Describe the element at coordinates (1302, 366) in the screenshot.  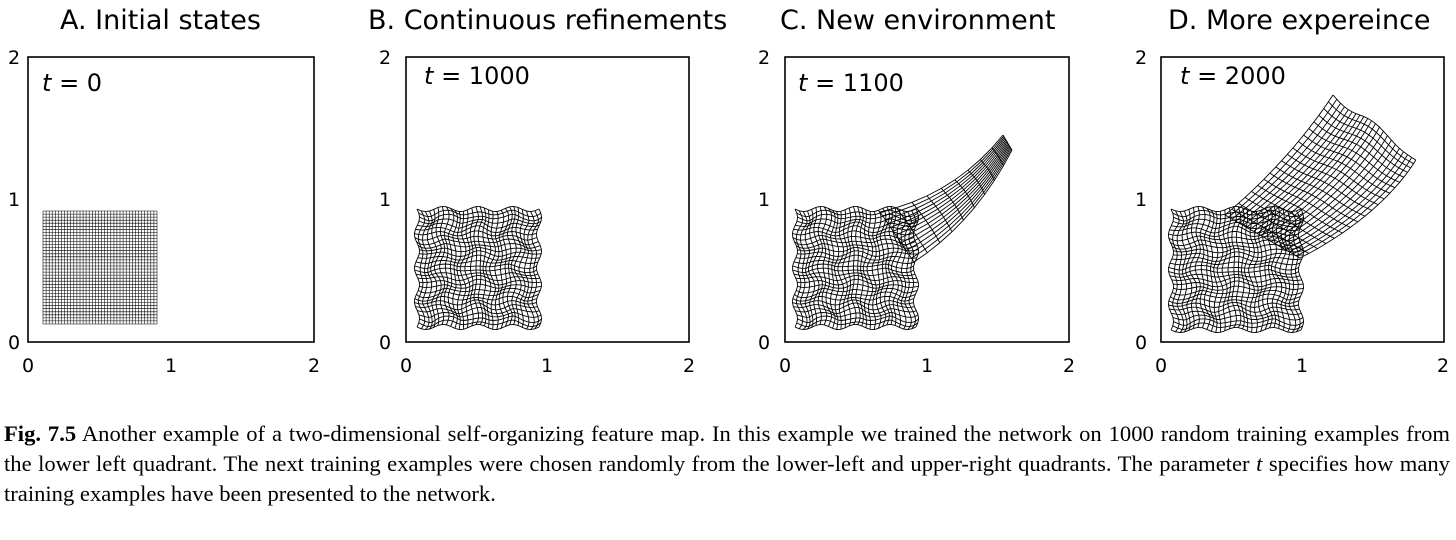
I see `x-tick: 1` at that location.